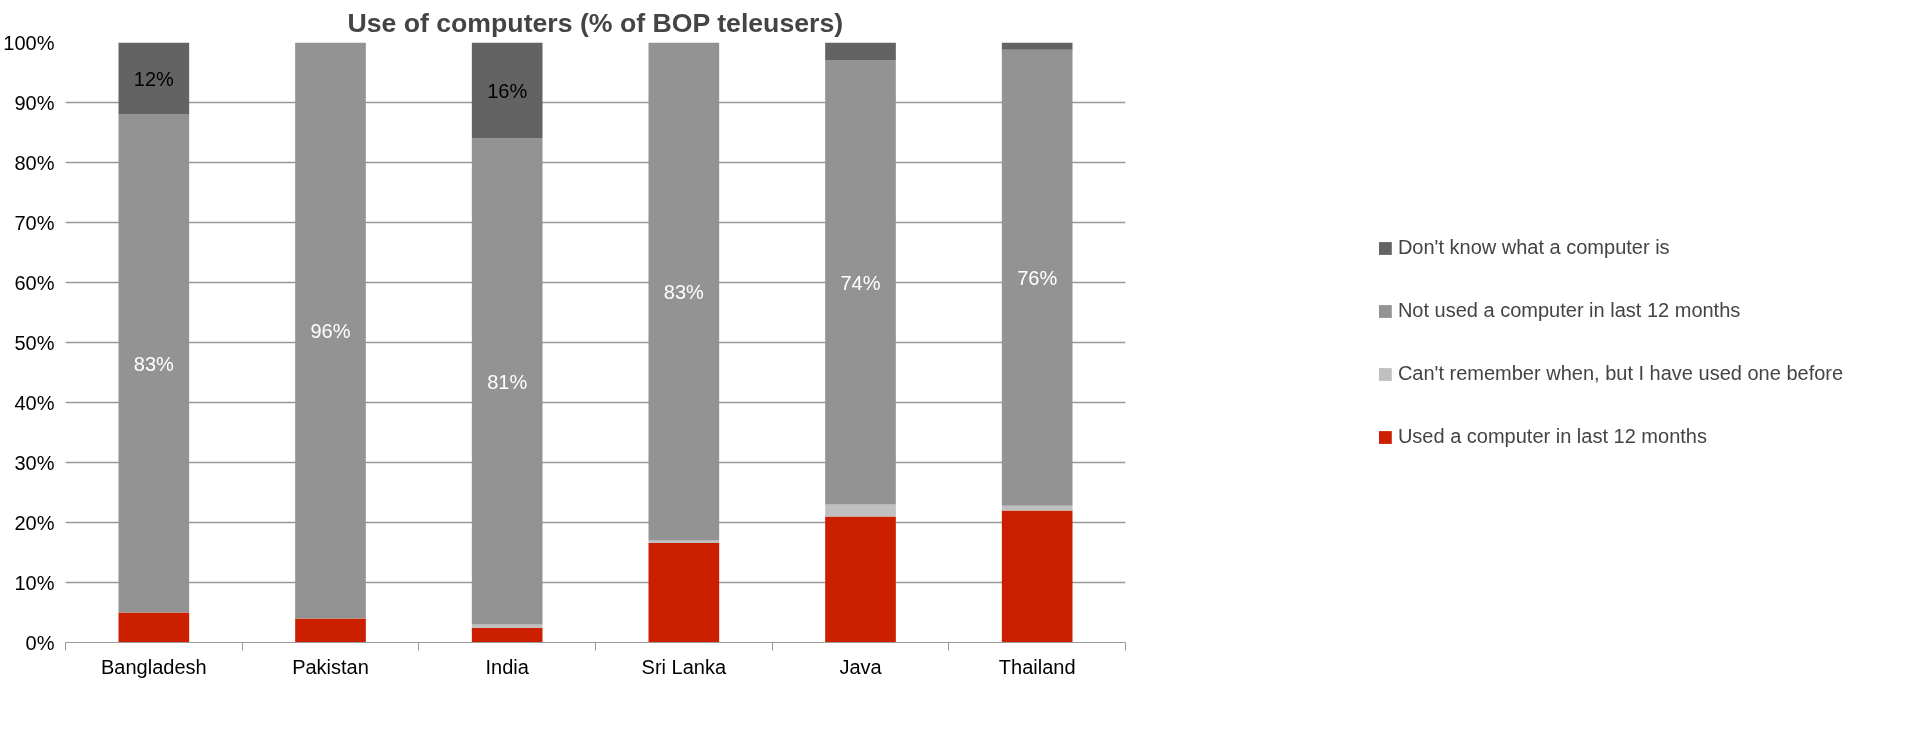 This screenshot has width=1905, height=742. What do you see at coordinates (860, 282) in the screenshot?
I see `data-label: 74%` at bounding box center [860, 282].